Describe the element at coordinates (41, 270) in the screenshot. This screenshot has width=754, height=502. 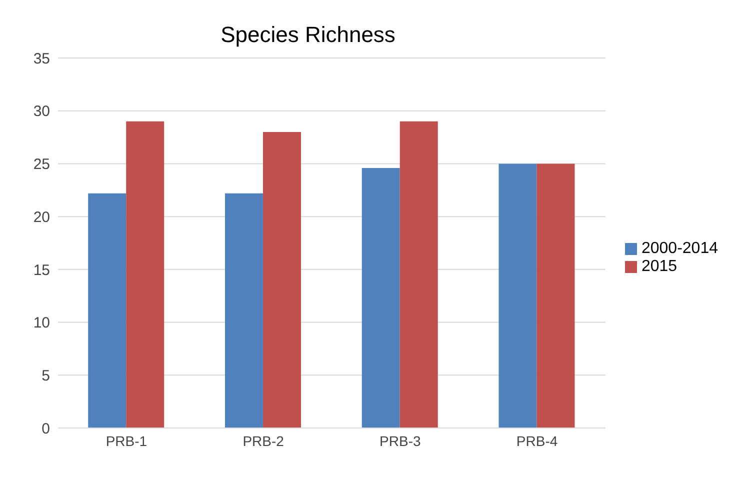
I see `y-tick-label: 15` at that location.